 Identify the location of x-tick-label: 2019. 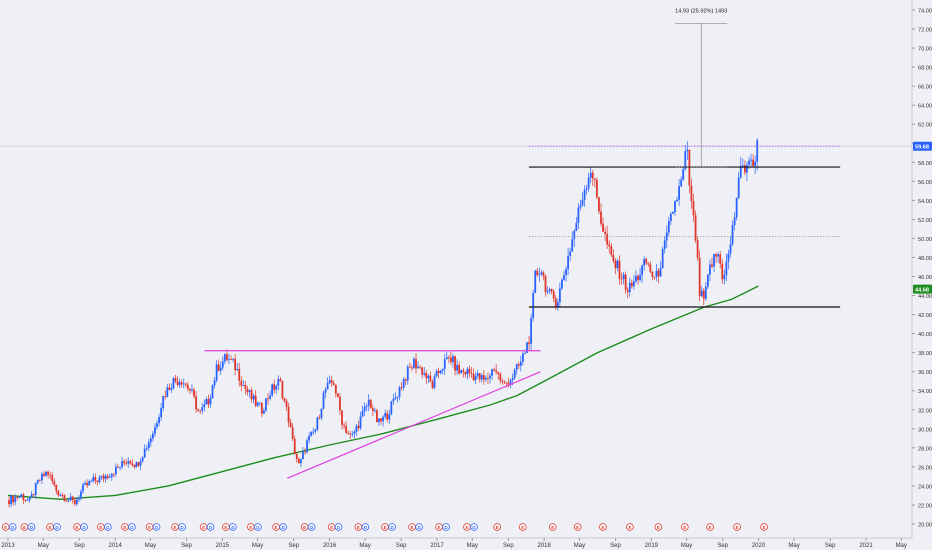
(652, 546).